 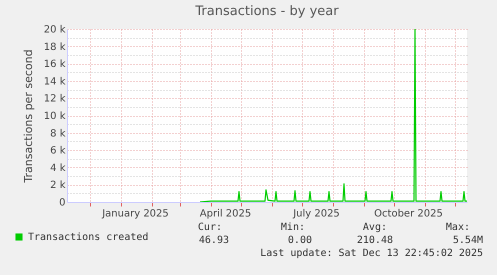 What do you see at coordinates (458, 227) in the screenshot?
I see `text: Max:` at bounding box center [458, 227].